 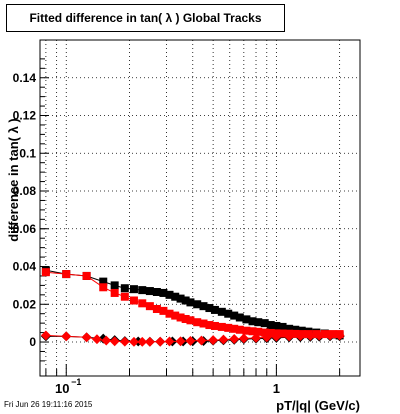 I want to click on timestamp: Fri Jun 26 19:11:16 2015, so click(x=48, y=404).